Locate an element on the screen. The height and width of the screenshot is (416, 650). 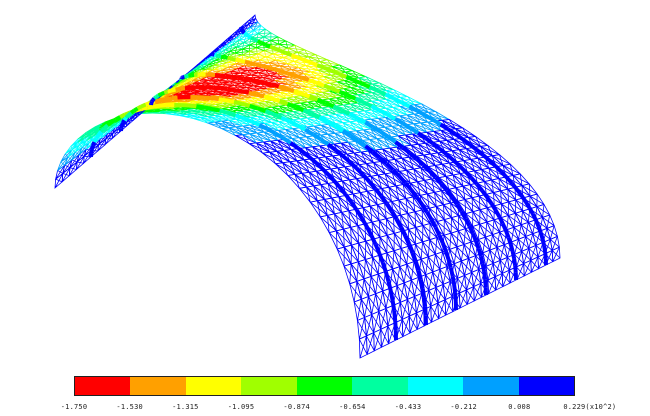
legend-tick-label: -0.433 is located at coordinates (408, 407).